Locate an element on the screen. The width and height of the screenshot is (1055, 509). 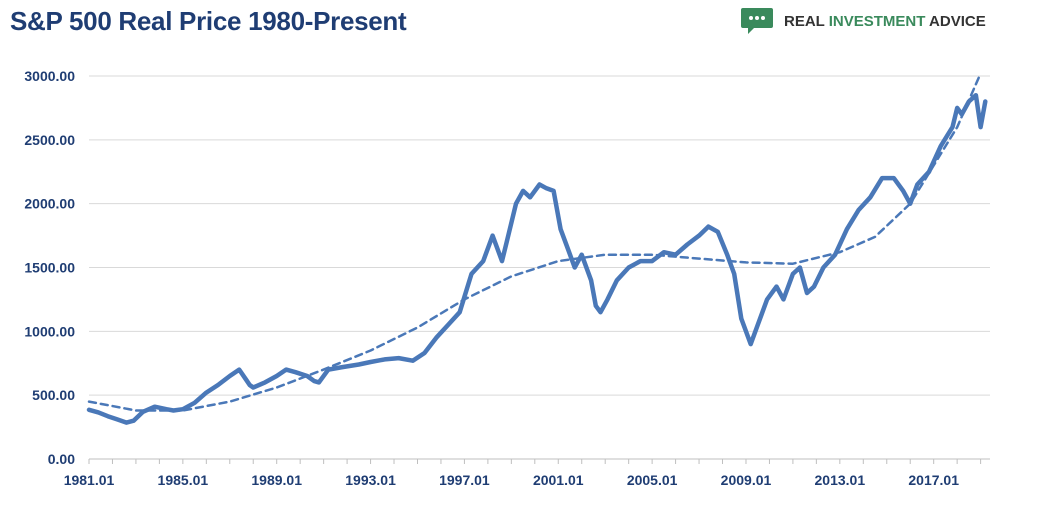
x-tick-label: 2017.01 is located at coordinates (933, 480).